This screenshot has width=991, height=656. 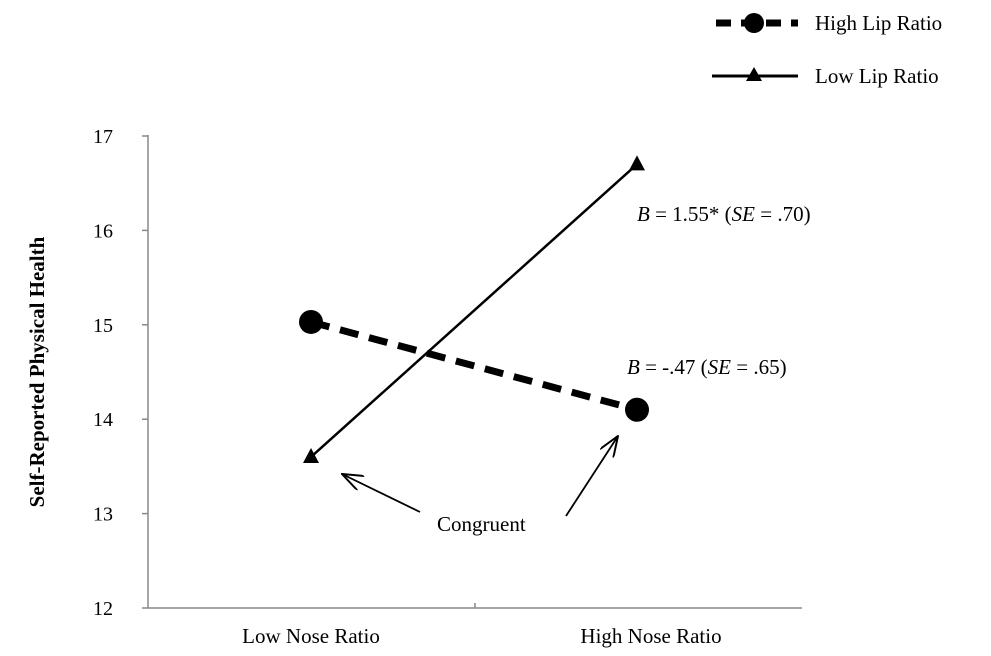 I want to click on y-axis-label: Self-Reported Physical Health, so click(x=37, y=371).